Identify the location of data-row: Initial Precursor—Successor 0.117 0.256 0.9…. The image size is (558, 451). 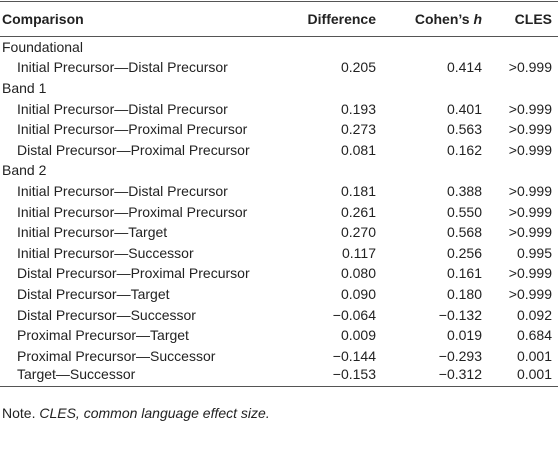
(279, 252).